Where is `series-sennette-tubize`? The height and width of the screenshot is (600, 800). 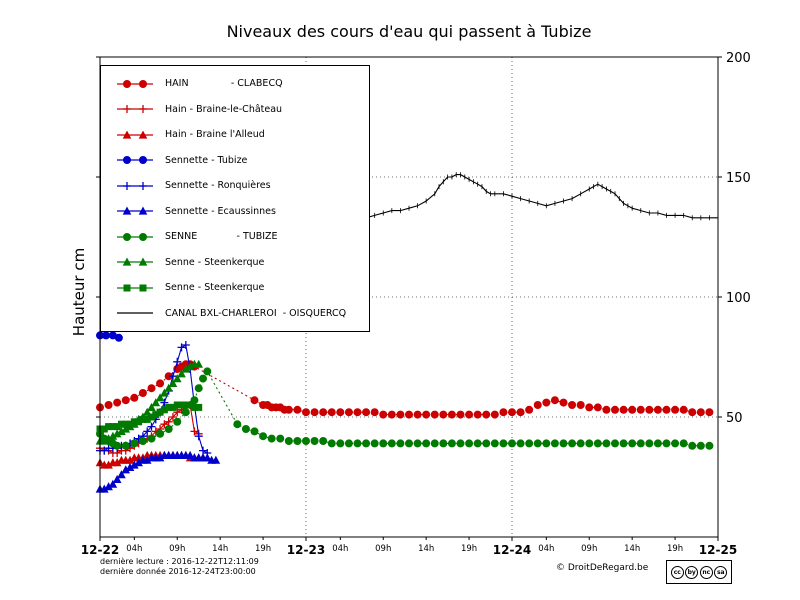 series-sennette-tubize is located at coordinates (109, 336).